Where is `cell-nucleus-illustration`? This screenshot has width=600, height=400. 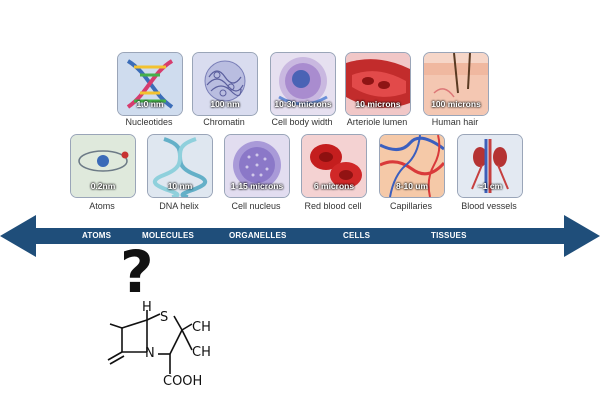
cell-nucleus-illustration is located at coordinates (257, 166).